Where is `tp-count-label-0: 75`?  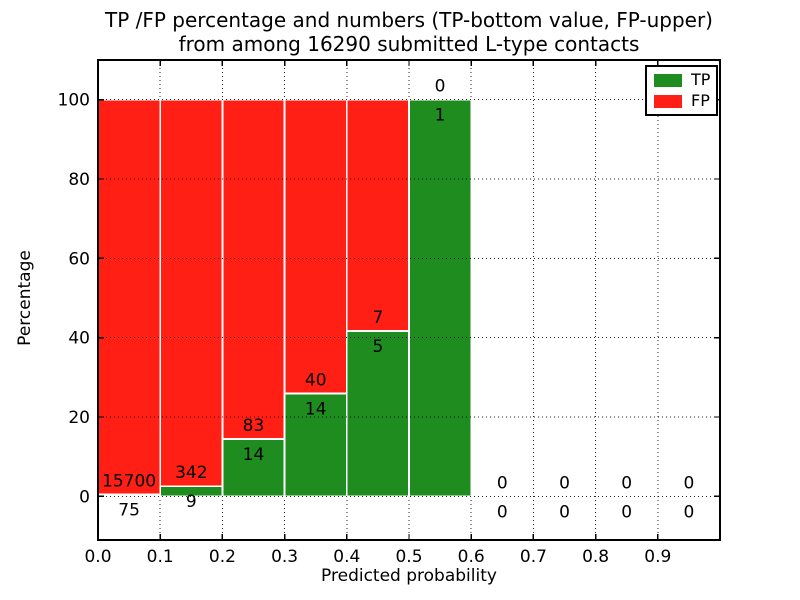 tp-count-label-0: 75 is located at coordinates (129, 510).